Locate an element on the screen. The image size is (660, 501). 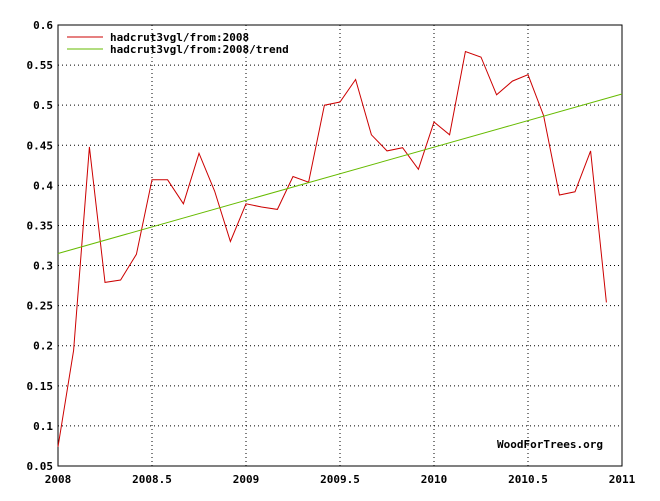
y-tick-label: 0.25 is located at coordinates (40, 306).